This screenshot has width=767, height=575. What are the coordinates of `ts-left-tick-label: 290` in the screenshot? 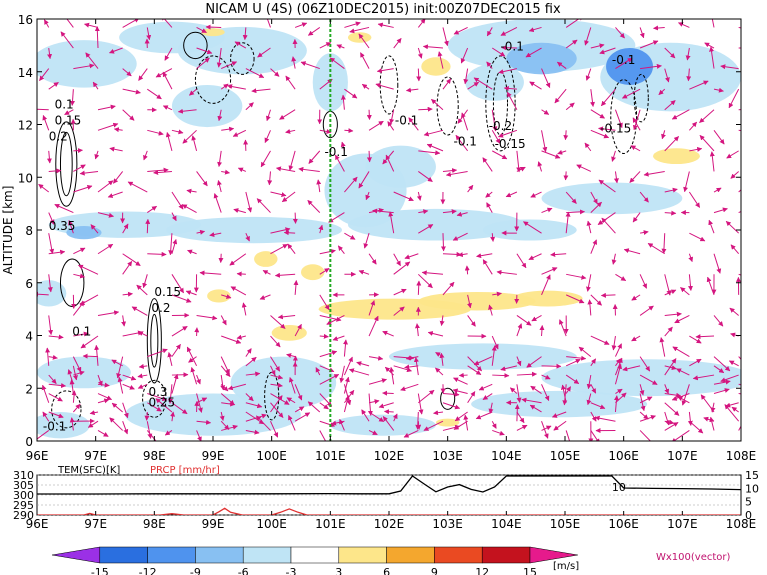 It's located at (23, 515).